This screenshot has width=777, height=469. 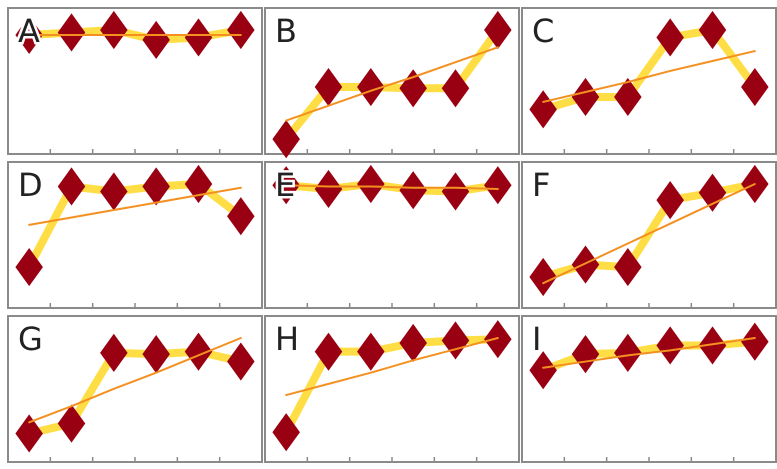 What do you see at coordinates (286, 31) in the screenshot?
I see `chart-title: B` at bounding box center [286, 31].